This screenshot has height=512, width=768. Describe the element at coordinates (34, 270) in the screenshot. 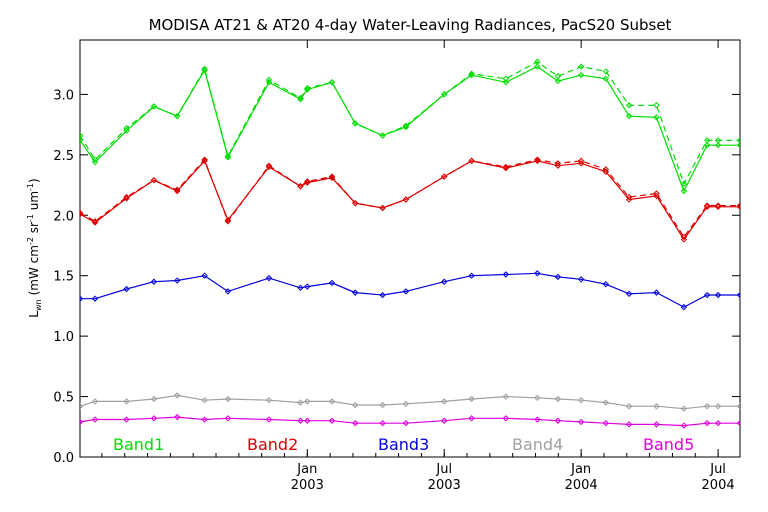

I see `ylabel-rest: (mW cm` at that location.